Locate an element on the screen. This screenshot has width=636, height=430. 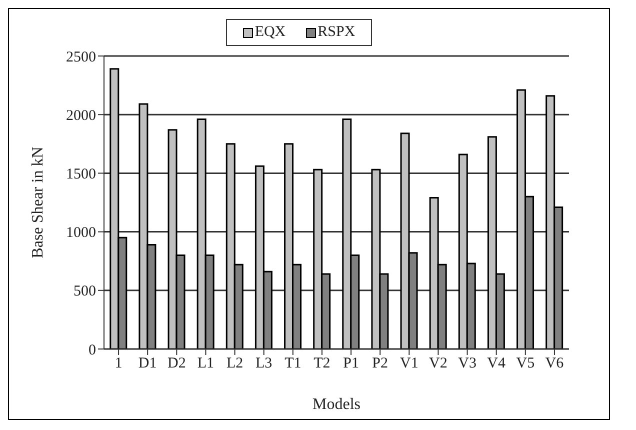
x-tick-label: L3 is located at coordinates (264, 364).